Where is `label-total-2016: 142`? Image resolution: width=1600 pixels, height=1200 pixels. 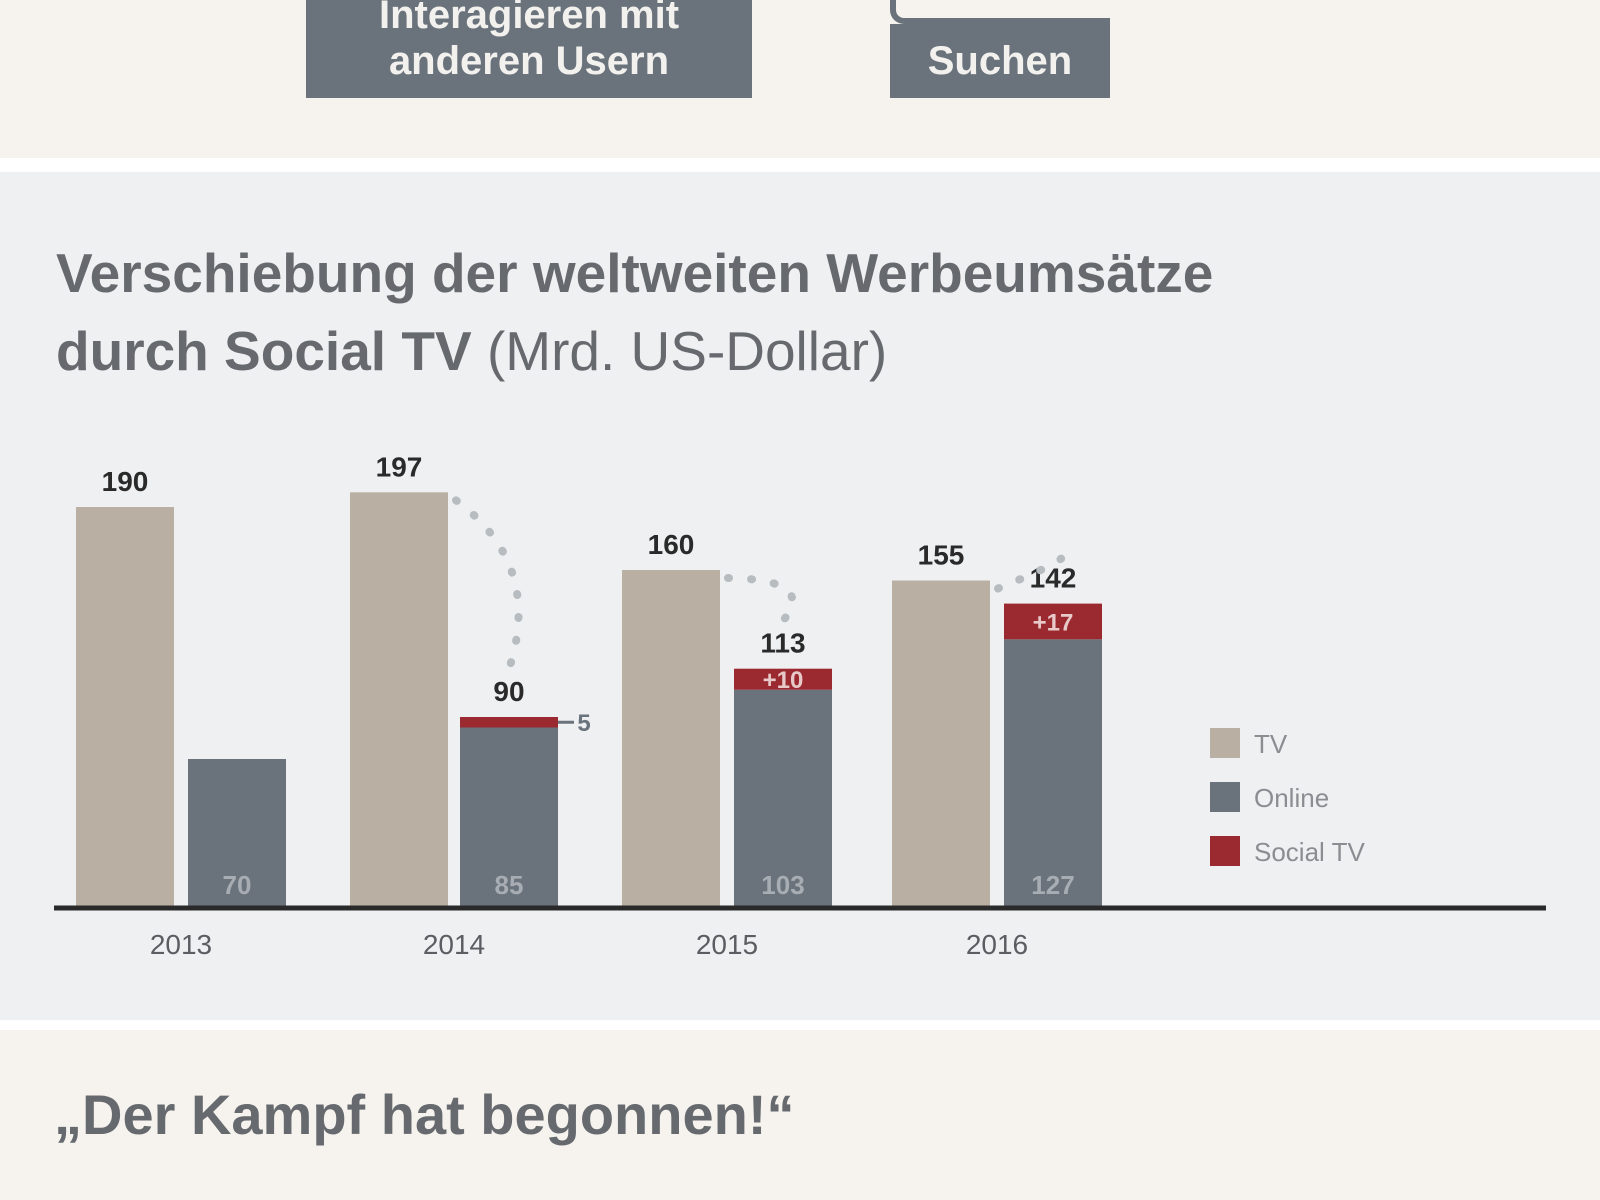
label-total-2016: 142 is located at coordinates (1053, 578).